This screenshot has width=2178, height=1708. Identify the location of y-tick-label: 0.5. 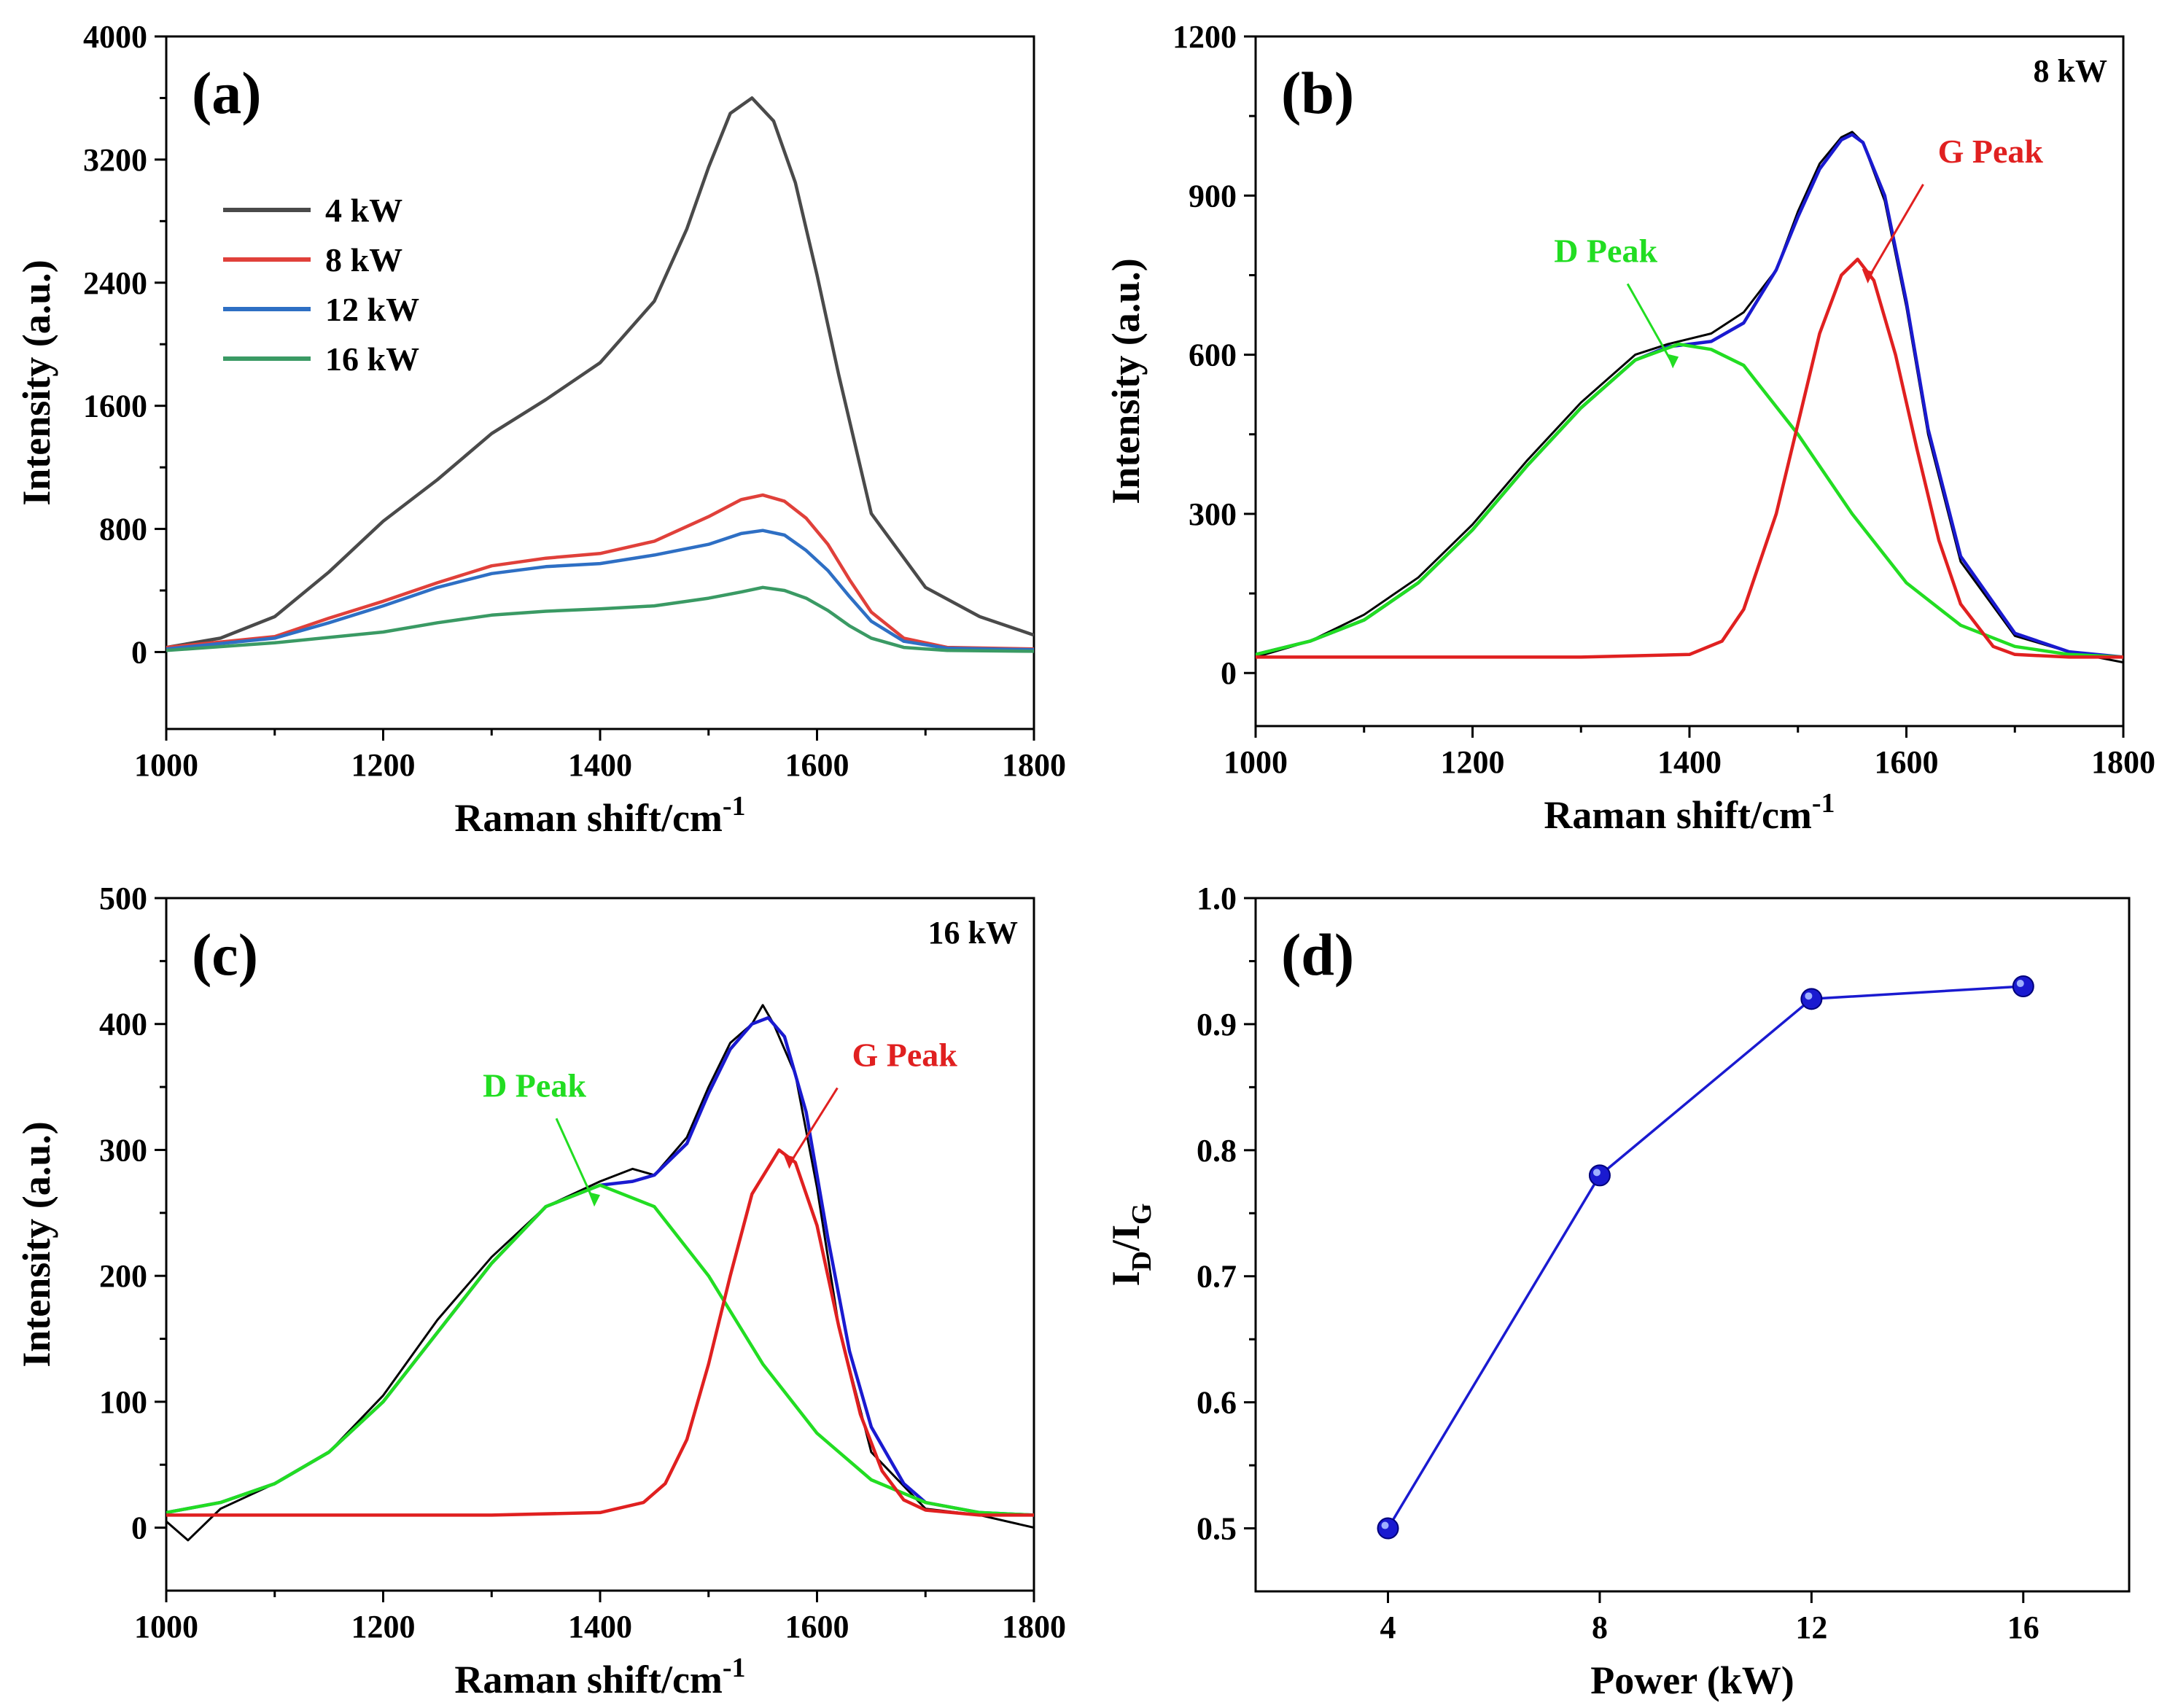
(1217, 1529).